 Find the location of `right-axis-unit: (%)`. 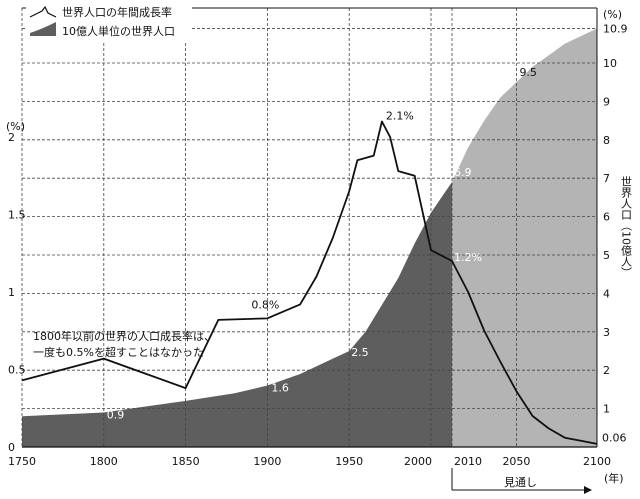

right-axis-unit: (%) is located at coordinates (612, 14).